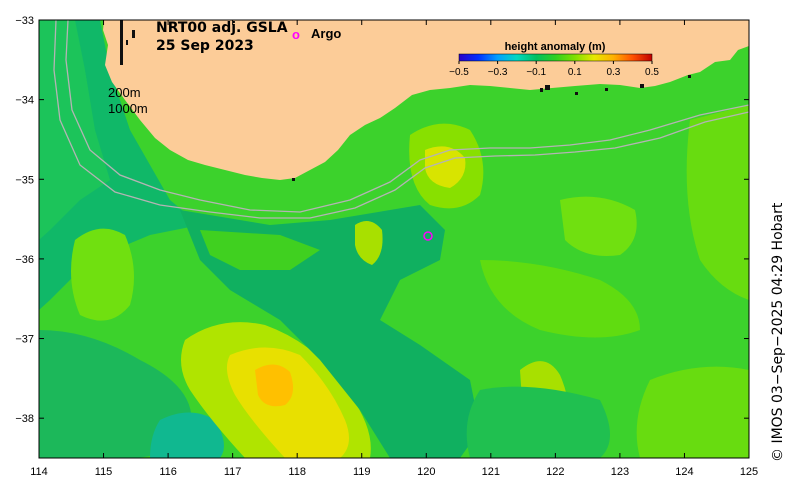 Image resolution: width=791 pixels, height=492 pixels. I want to click on anomaly-blob-east-light, so click(598, 226).